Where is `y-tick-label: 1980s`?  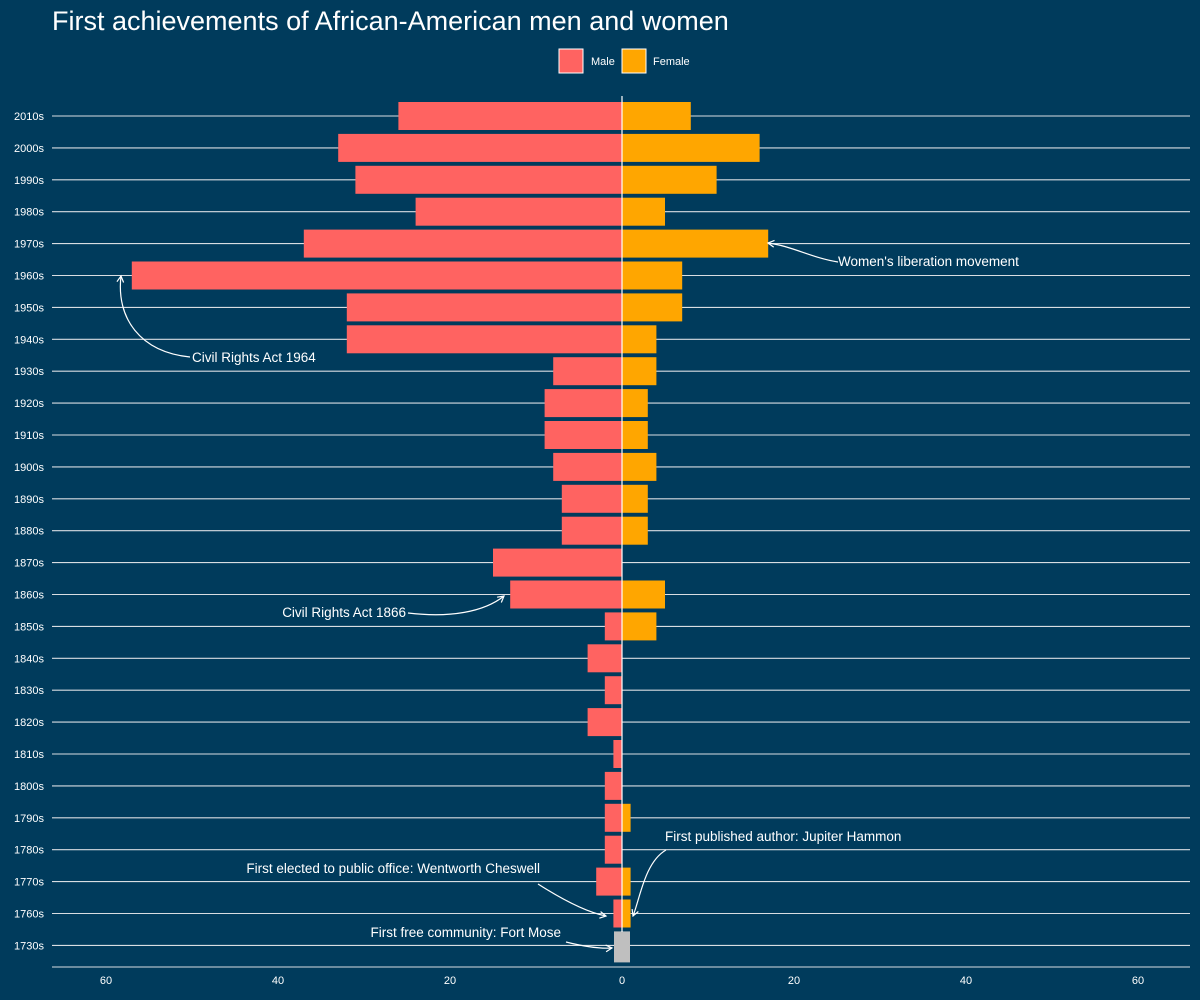
y-tick-label: 1980s is located at coordinates (29, 213).